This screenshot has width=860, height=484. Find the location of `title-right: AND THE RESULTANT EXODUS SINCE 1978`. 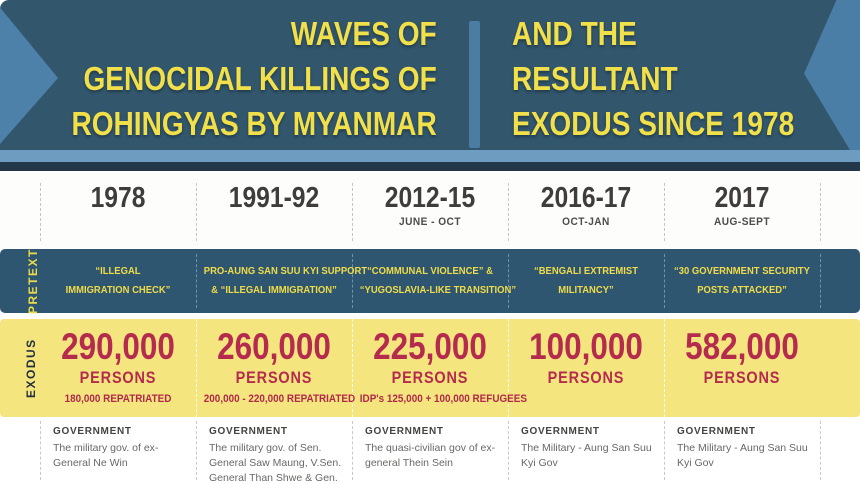

title-right: AND THE RESULTANT EXODUS SINCE 1978 is located at coordinates (678, 78).